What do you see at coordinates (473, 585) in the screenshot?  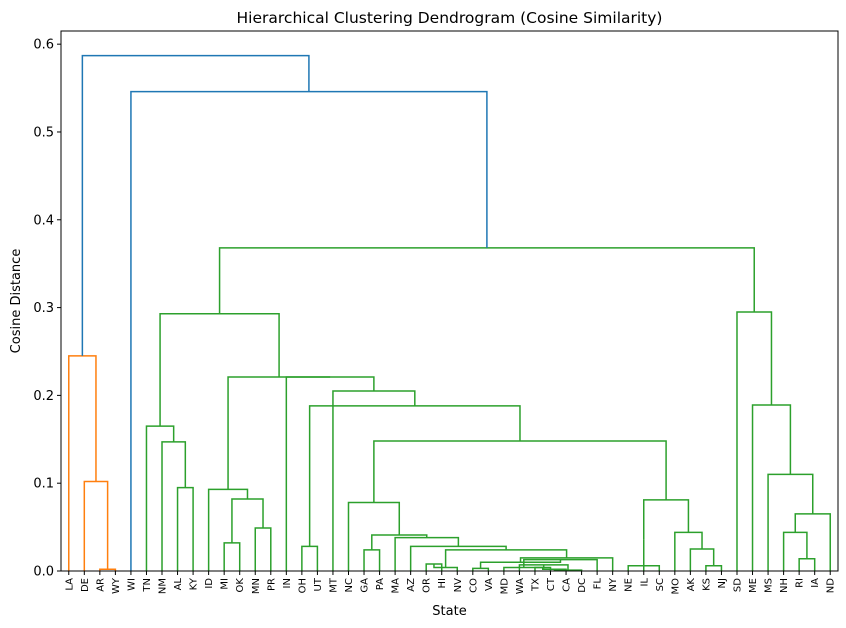 I see `leaf-label-co: CO` at bounding box center [473, 585].